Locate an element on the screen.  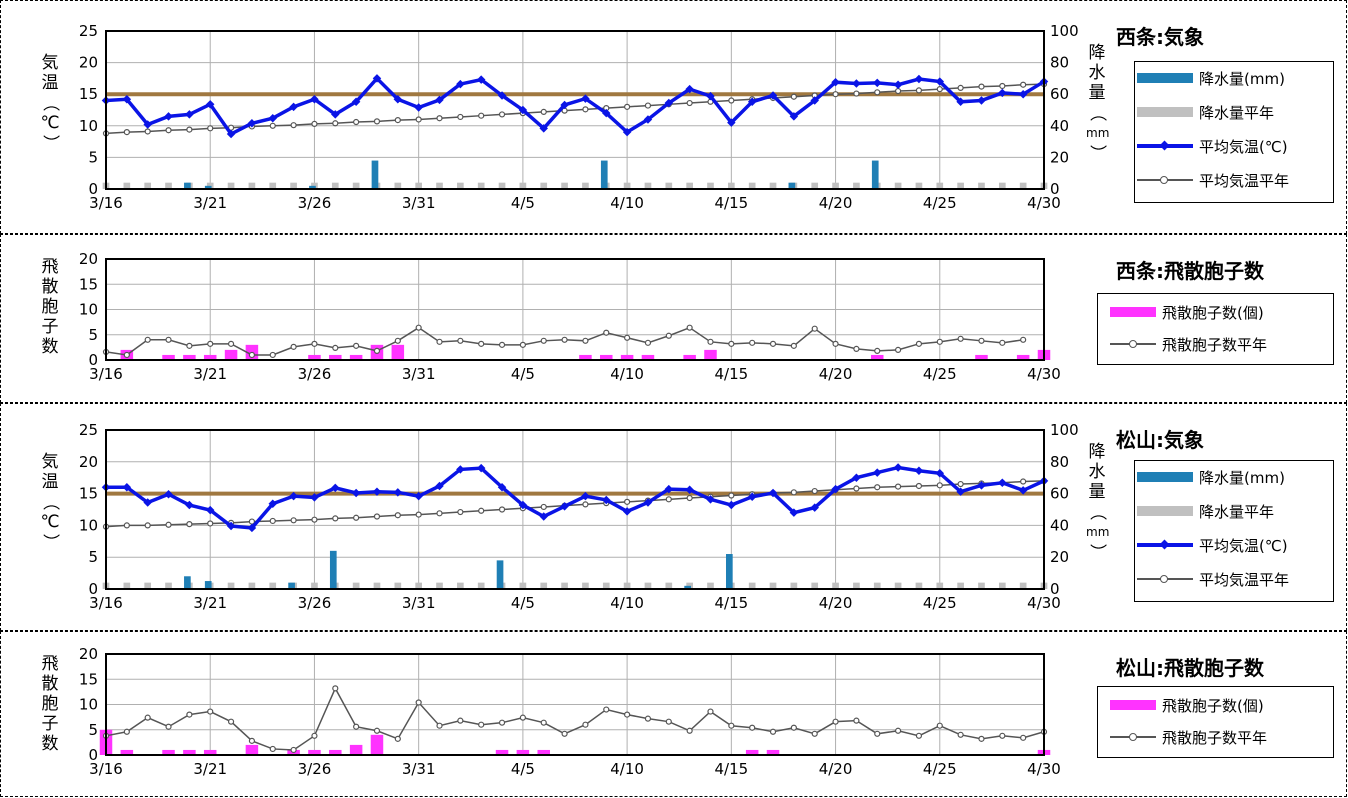
legend-item-rain: 降水量(mm) is located at coordinates (1234, 477).